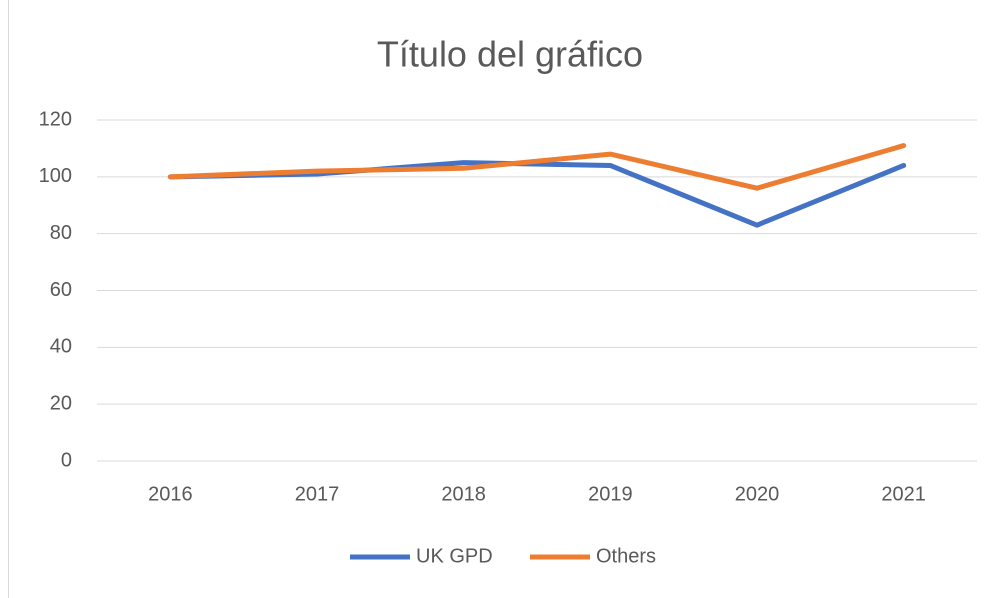 The image size is (1000, 598). Describe the element at coordinates (510, 54) in the screenshot. I see `chart-title: Título del gráfico` at that location.